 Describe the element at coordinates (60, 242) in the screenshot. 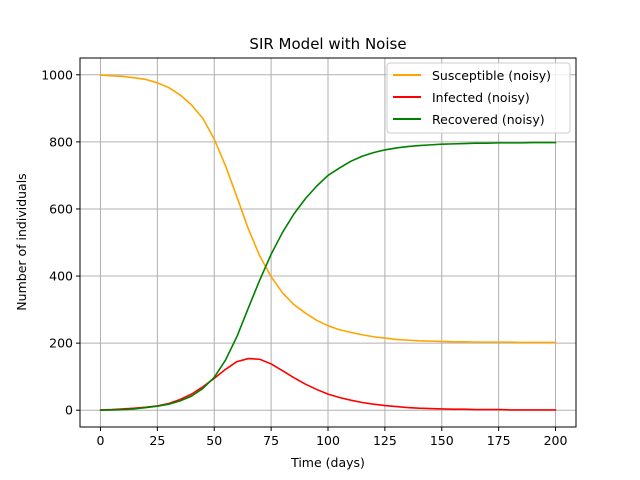

I see `y-axis: 0 200 400 600 800 1000` at that location.